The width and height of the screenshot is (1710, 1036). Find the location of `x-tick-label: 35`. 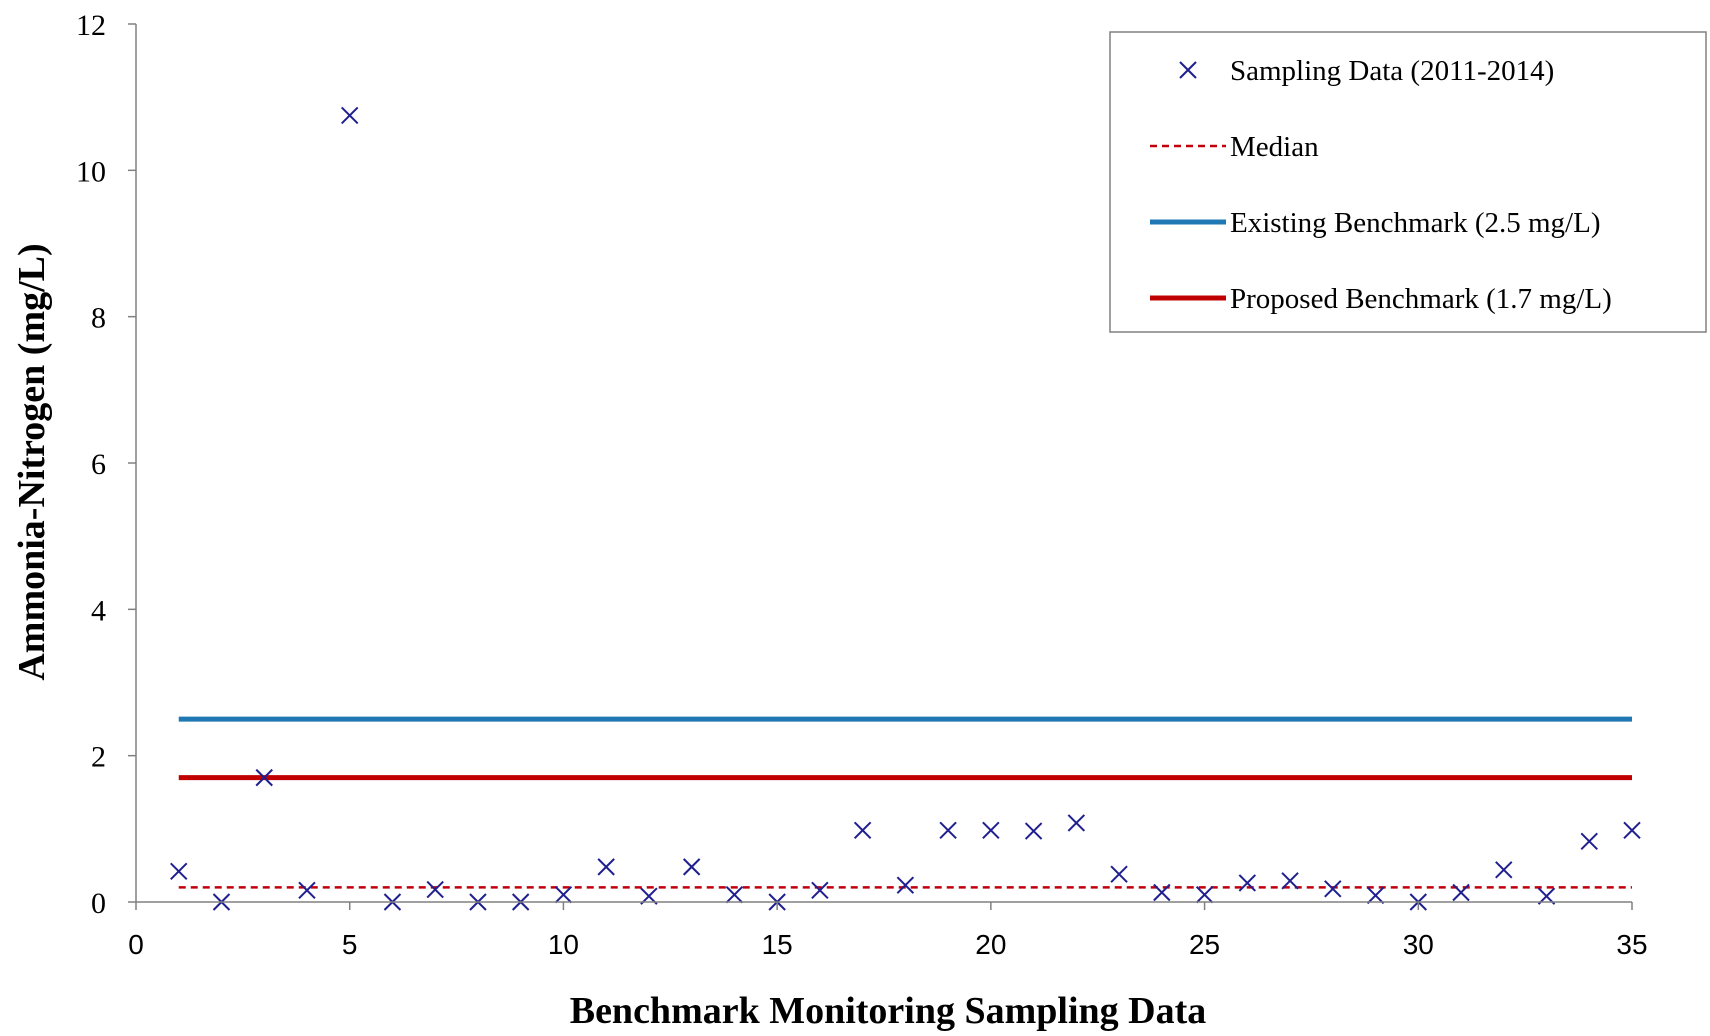

x-tick-label: 35 is located at coordinates (1631, 944).